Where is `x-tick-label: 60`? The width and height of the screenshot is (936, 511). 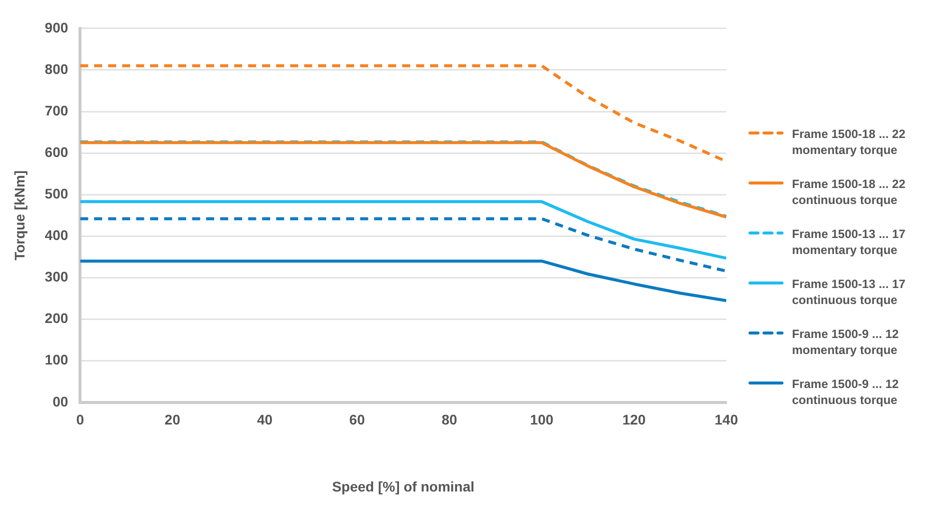
x-tick-label: 60 is located at coordinates (357, 420).